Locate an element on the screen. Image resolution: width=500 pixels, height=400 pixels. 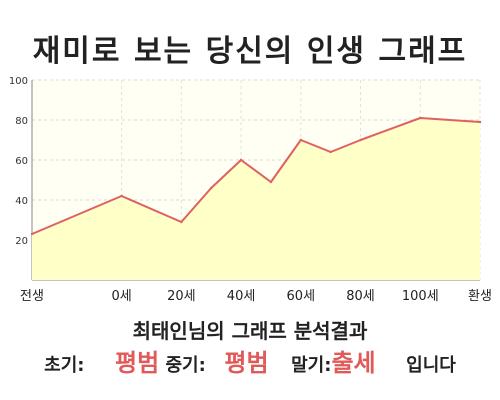
mid-label: 중기: is located at coordinates (185, 365).